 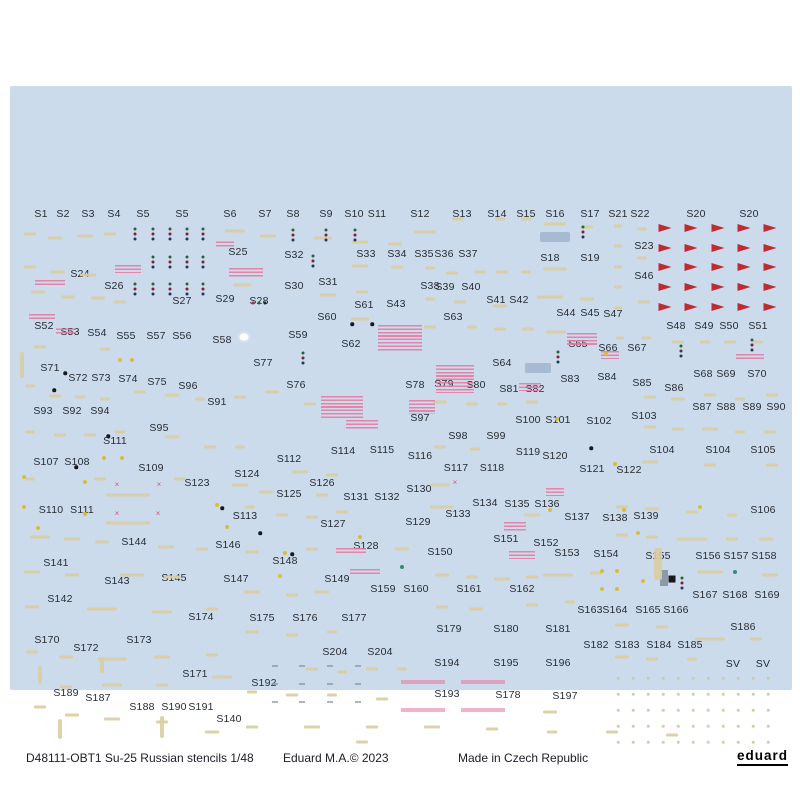 What do you see at coordinates (98, 698) in the screenshot?
I see `stencil-label: S187` at bounding box center [98, 698].